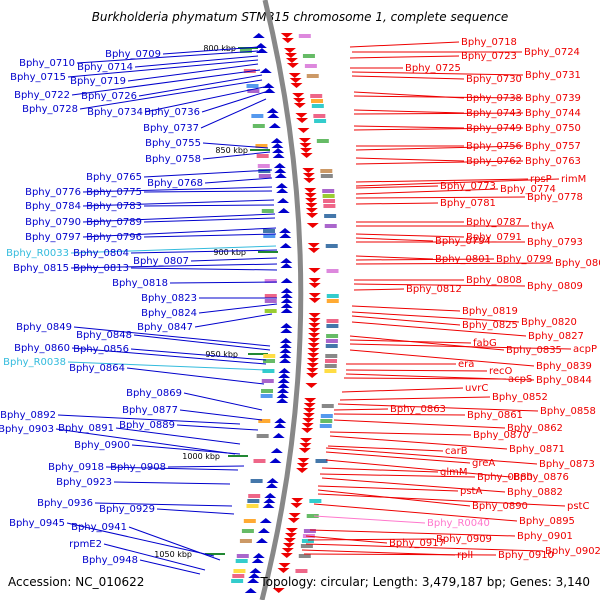 The width and height of the screenshot is (600, 600). What do you see at coordinates (564, 380) in the screenshot?
I see `gene-label-right: Bphy_0844` at bounding box center [564, 380].